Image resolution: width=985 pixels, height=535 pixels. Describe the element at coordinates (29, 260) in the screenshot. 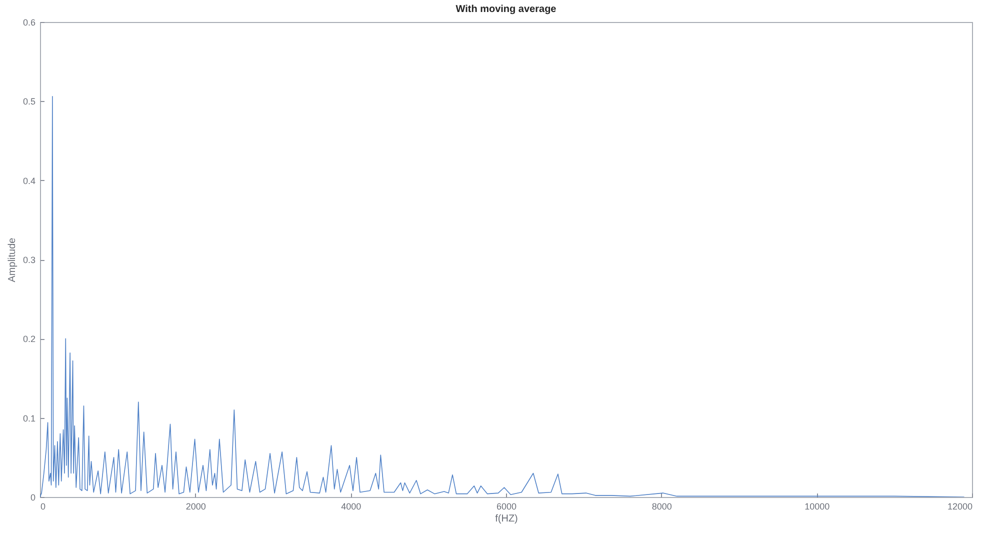

I see `y-tick-label: 0.3` at that location.